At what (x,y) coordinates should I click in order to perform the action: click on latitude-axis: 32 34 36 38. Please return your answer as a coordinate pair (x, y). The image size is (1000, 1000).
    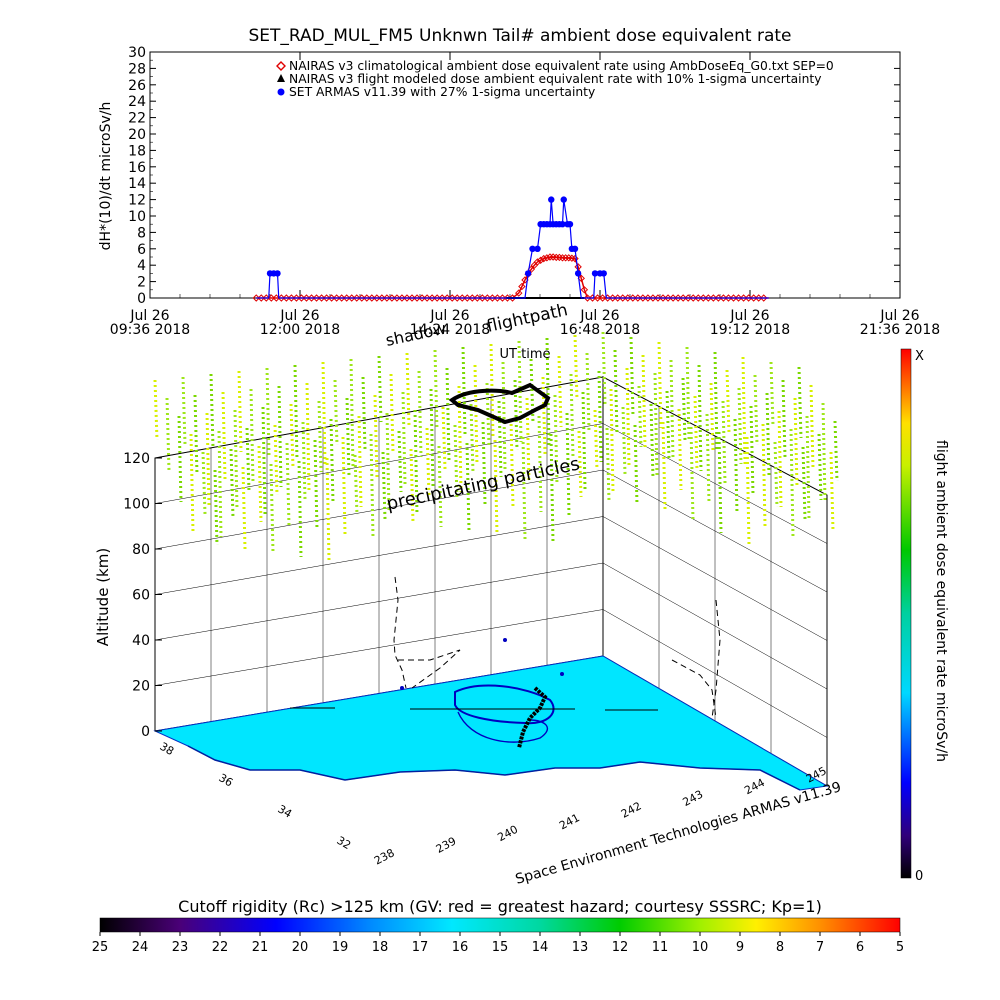
    Looking at the image, I should click on (255, 796).